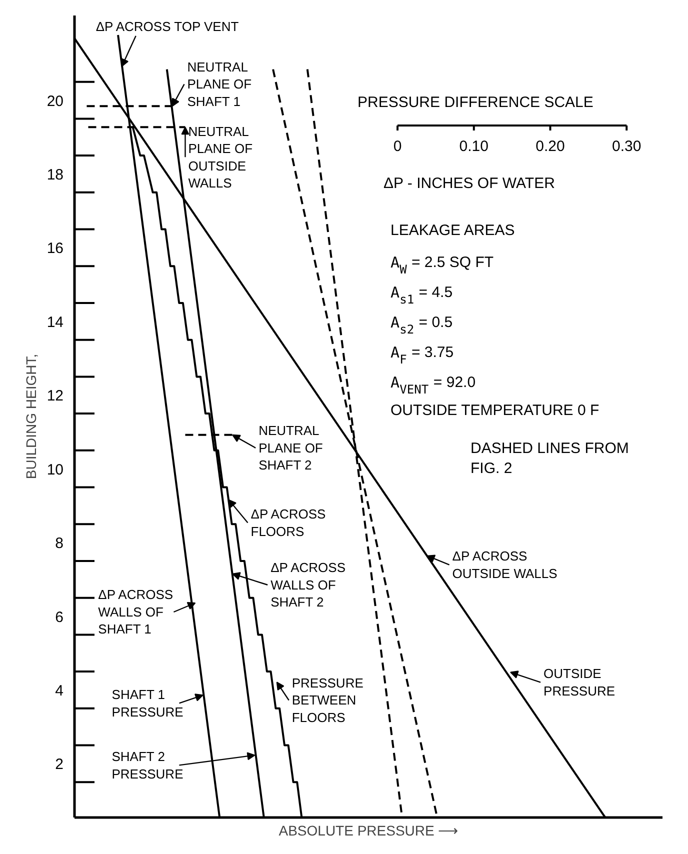 Image resolution: width=688 pixels, height=854 pixels. What do you see at coordinates (55, 249) in the screenshot?
I see `y-tick-label: 16` at bounding box center [55, 249].